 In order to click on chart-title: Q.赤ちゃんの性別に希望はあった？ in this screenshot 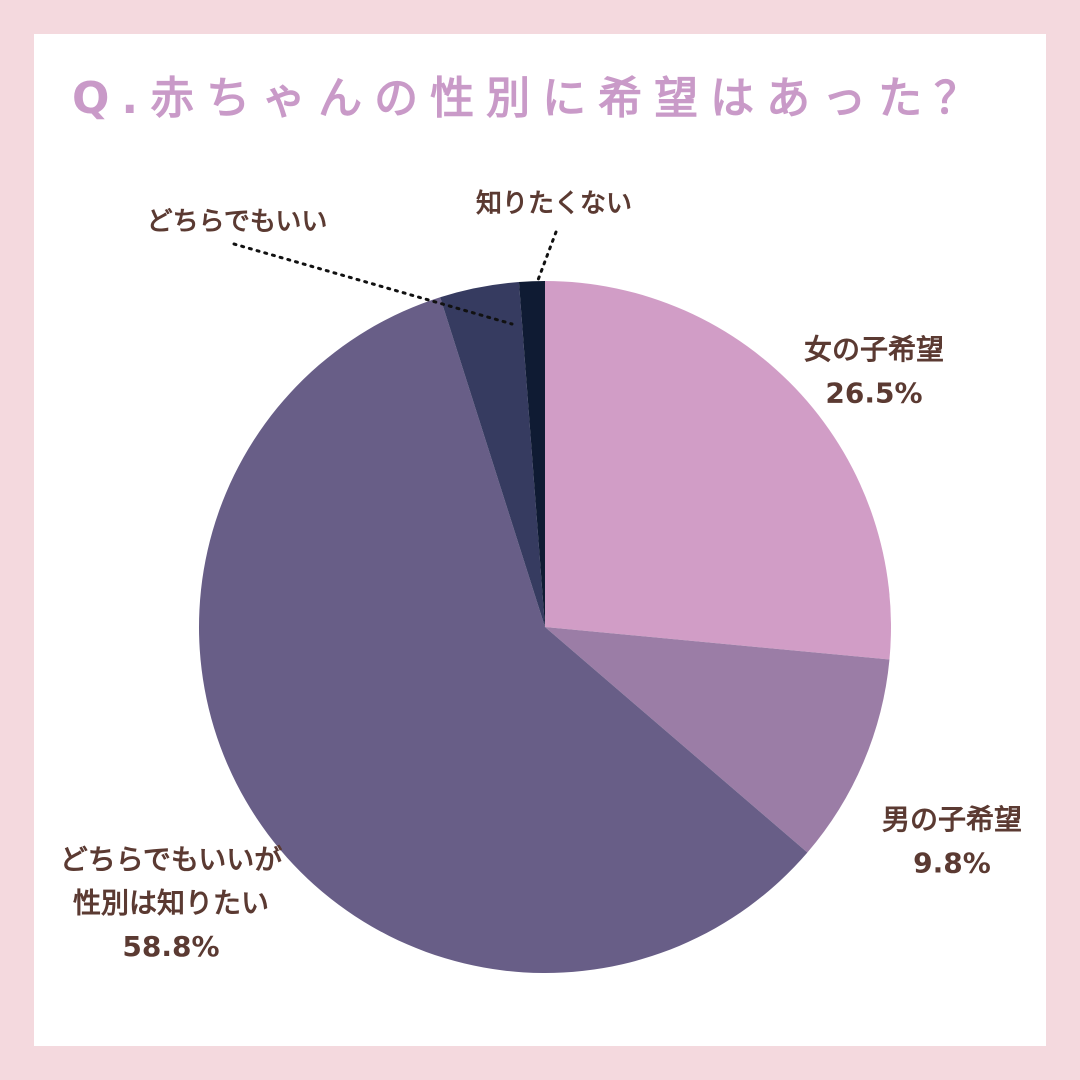, I will do `click(531, 98)`.